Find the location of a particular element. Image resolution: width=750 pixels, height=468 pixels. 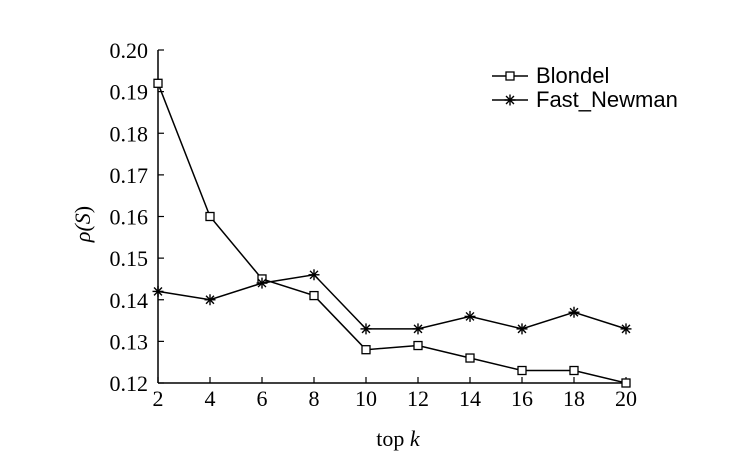

x-tick-label: 10 is located at coordinates (366, 398).